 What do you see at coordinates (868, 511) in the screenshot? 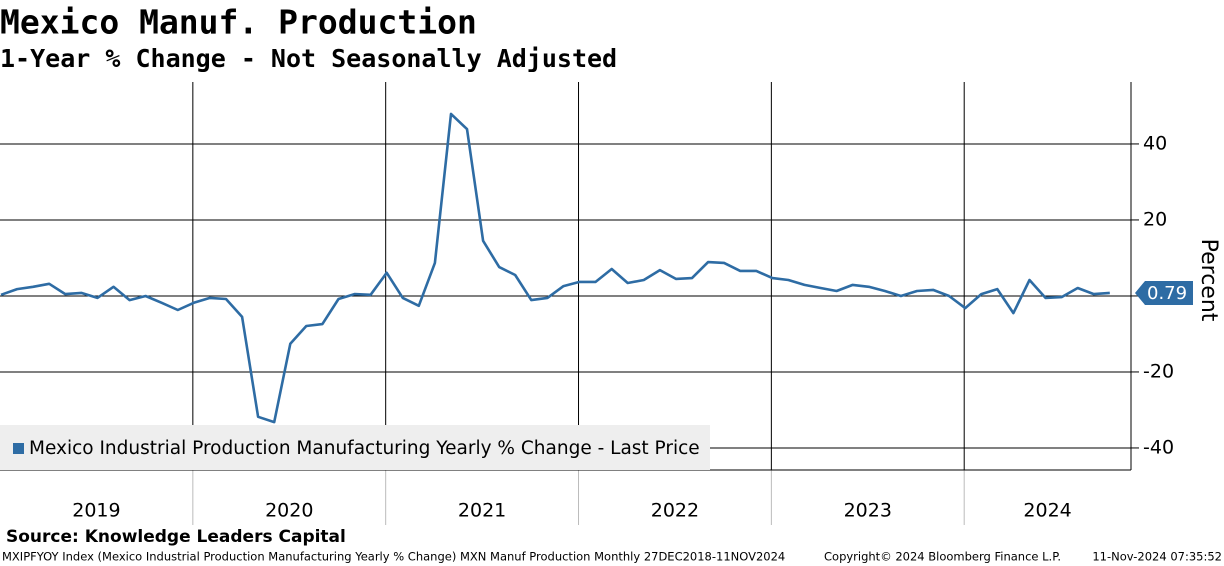
I see `x-tick-label: 2023` at bounding box center [868, 511].